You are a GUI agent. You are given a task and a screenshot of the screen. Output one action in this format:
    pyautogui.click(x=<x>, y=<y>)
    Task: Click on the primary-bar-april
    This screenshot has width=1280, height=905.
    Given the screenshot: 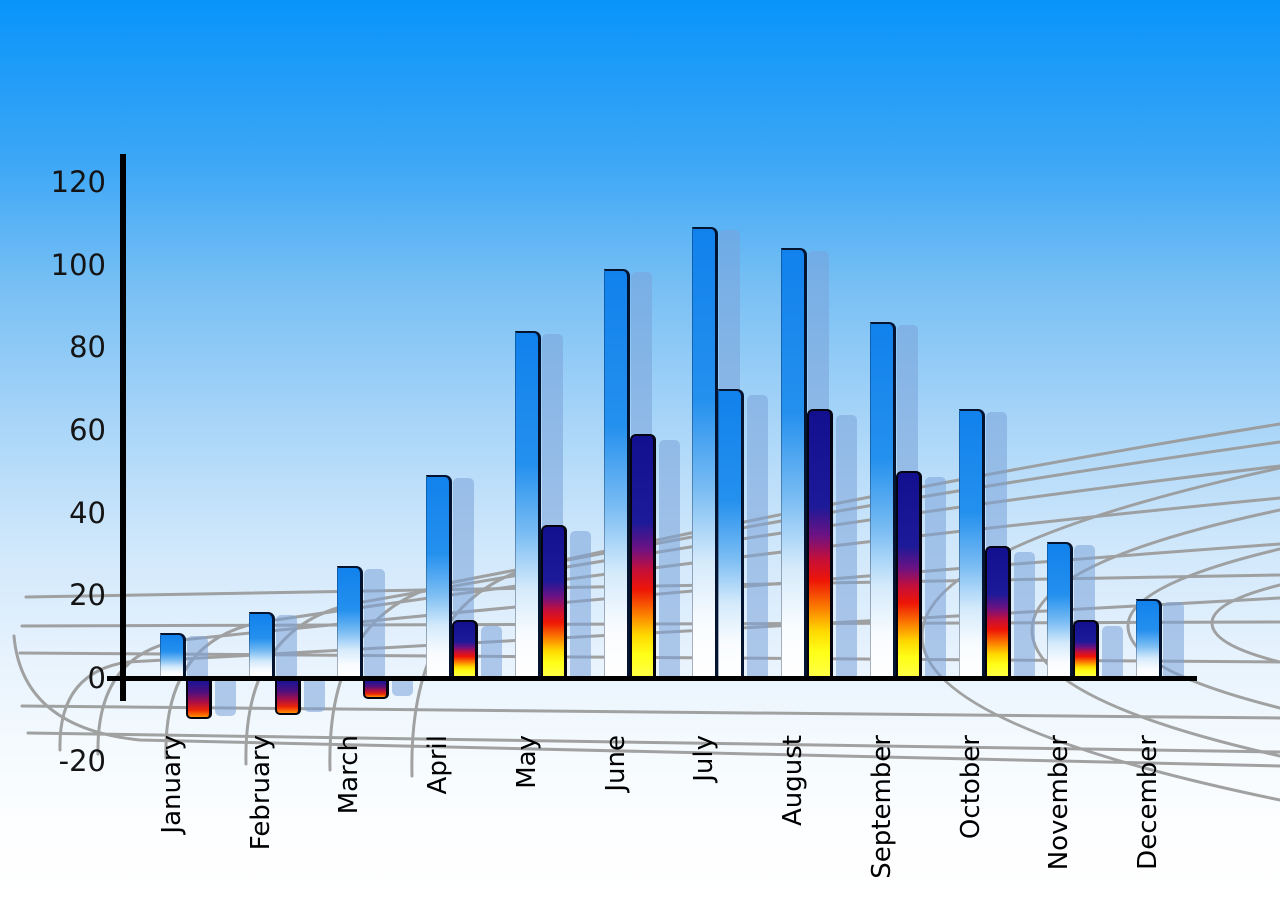 What is the action you would take?
    pyautogui.click(x=439, y=576)
    